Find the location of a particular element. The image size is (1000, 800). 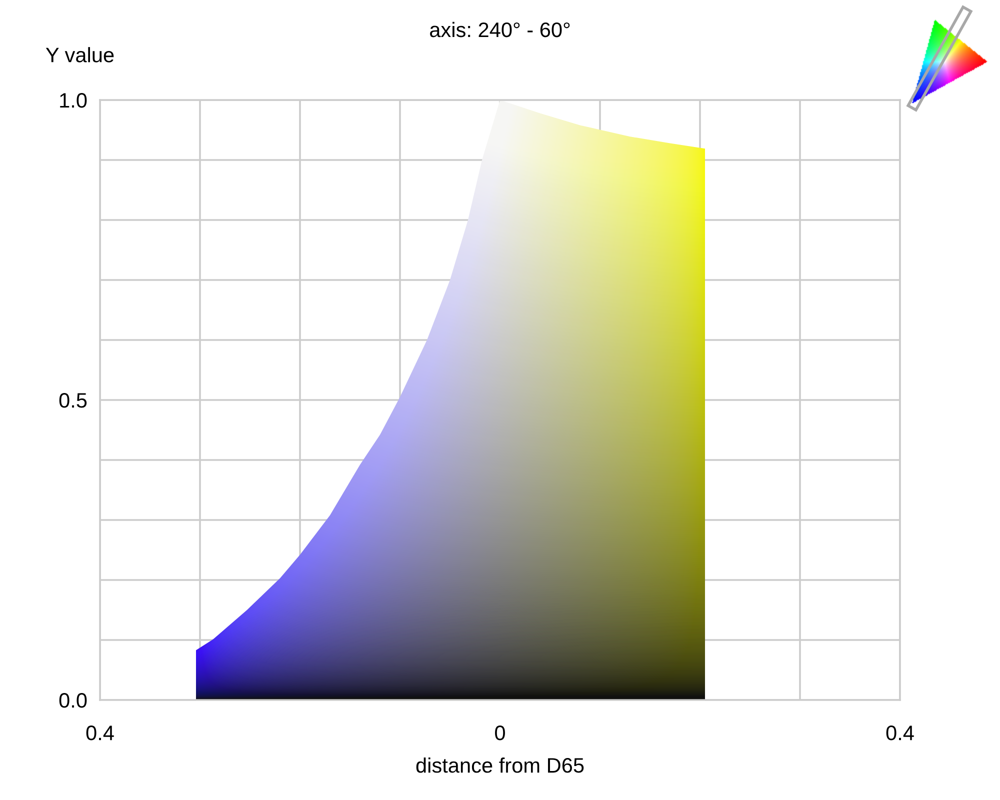

x-tick-label: 0 is located at coordinates (500, 733).